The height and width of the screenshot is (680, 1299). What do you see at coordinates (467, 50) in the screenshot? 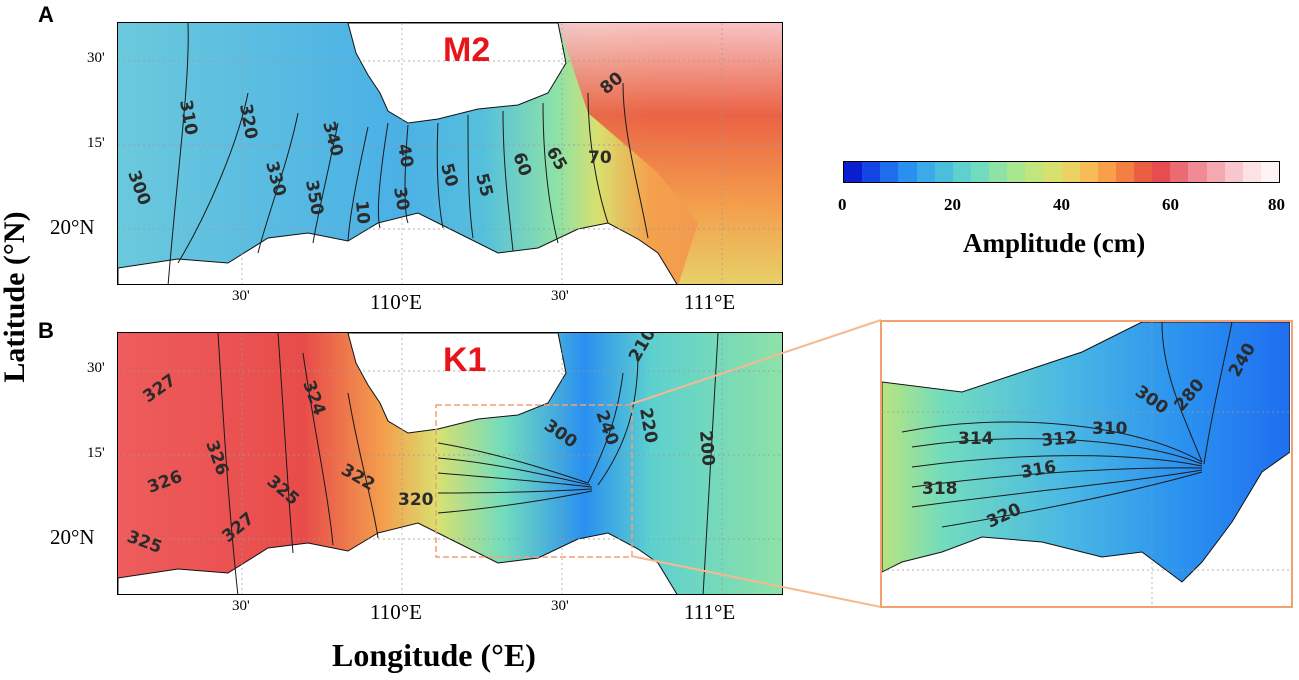
I see `constituent-title-a: M2` at bounding box center [467, 50].